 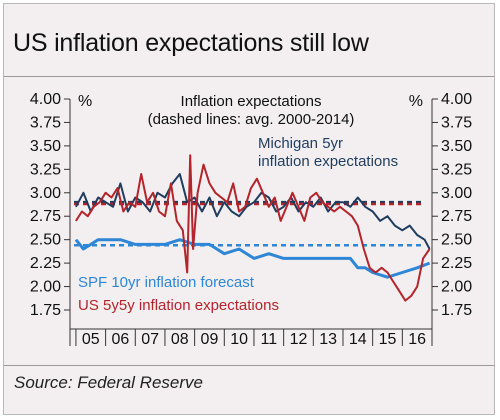 I want to click on y-tick-label-left: 3.00, so click(x=45, y=193).